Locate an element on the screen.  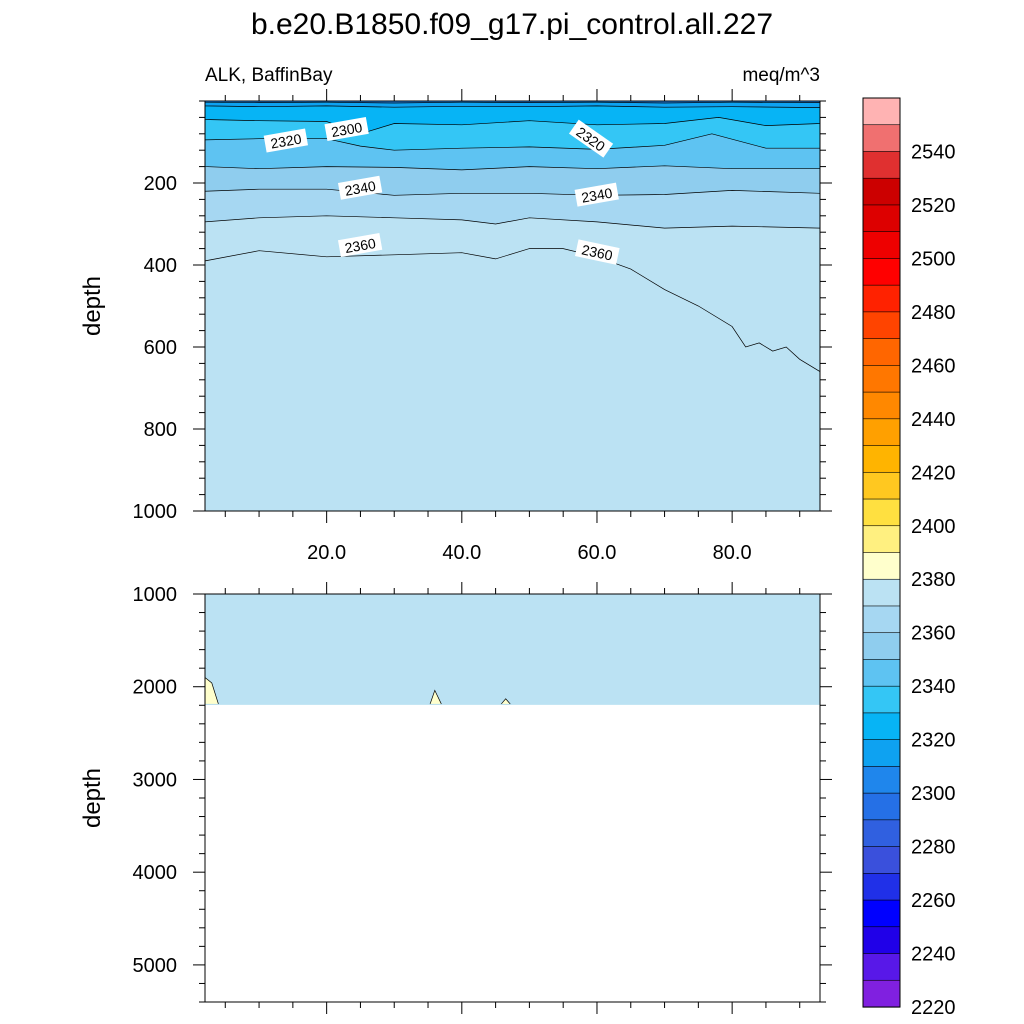
colorbar-label: 2300 is located at coordinates (933, 794).